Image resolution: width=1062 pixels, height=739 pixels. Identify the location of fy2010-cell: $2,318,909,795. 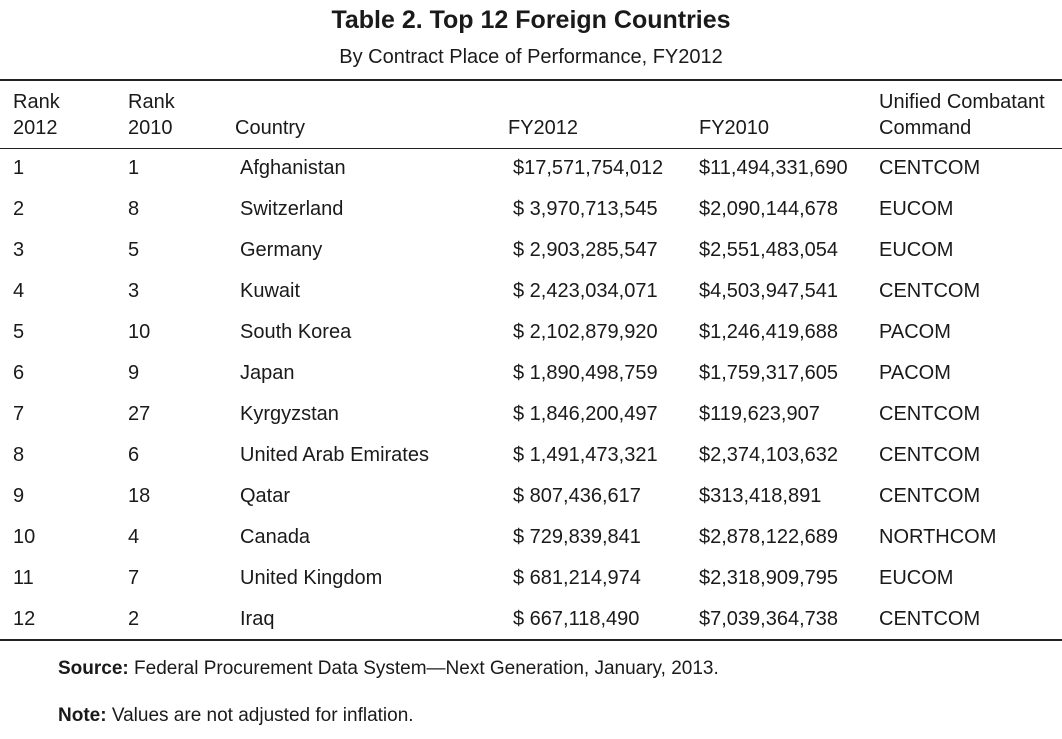
(769, 578).